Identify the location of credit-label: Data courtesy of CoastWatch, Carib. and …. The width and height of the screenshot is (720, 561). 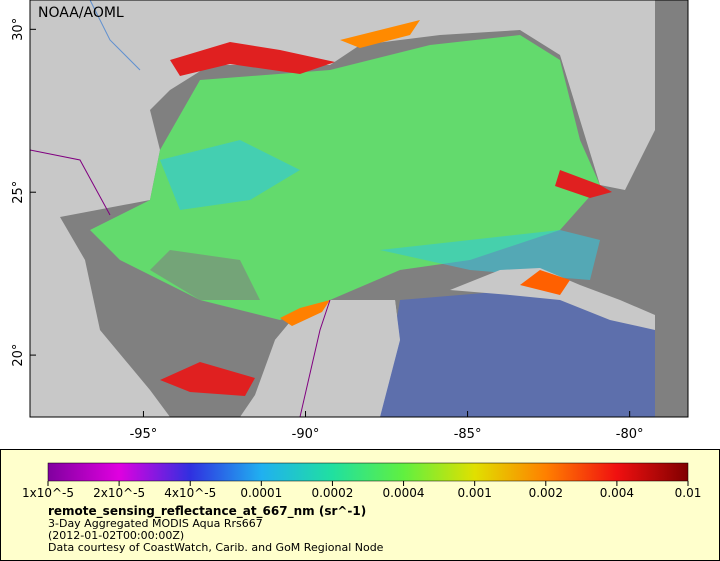
(216, 547).